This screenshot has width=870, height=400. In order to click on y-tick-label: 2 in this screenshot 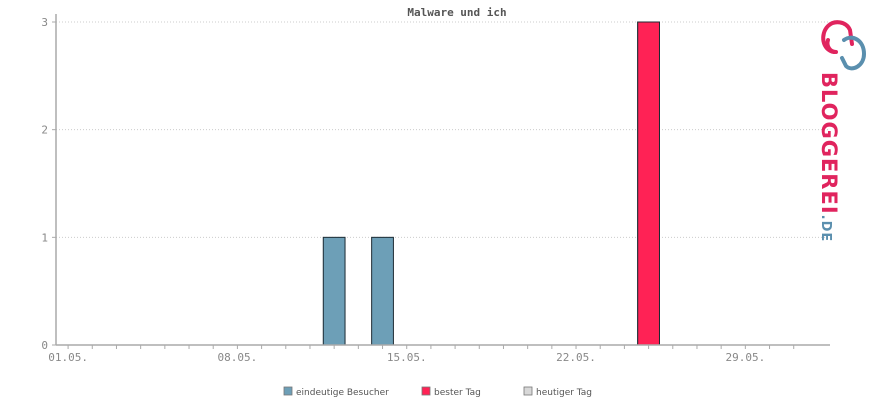, I will do `click(44, 130)`.